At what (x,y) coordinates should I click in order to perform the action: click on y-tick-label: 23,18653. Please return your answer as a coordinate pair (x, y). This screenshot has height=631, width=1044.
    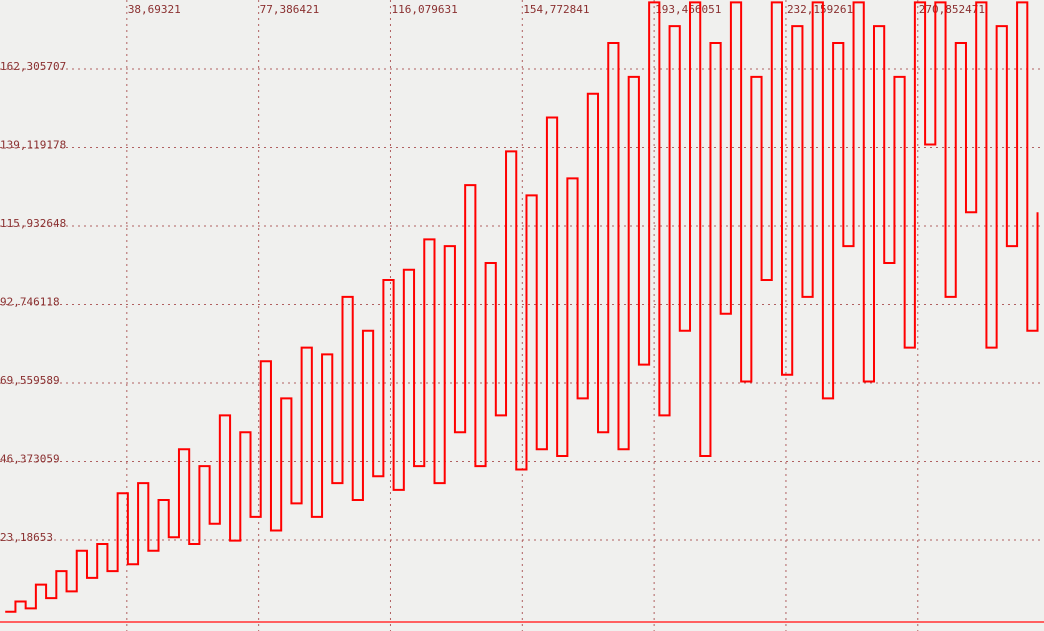
    Looking at the image, I should click on (26, 537).